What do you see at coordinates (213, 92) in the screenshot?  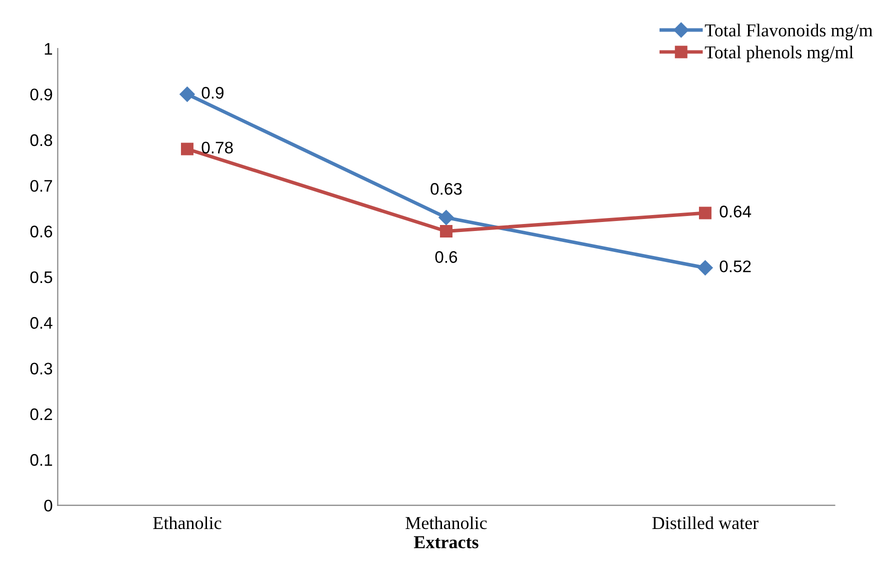 I see `data-label: 0.9` at bounding box center [213, 92].